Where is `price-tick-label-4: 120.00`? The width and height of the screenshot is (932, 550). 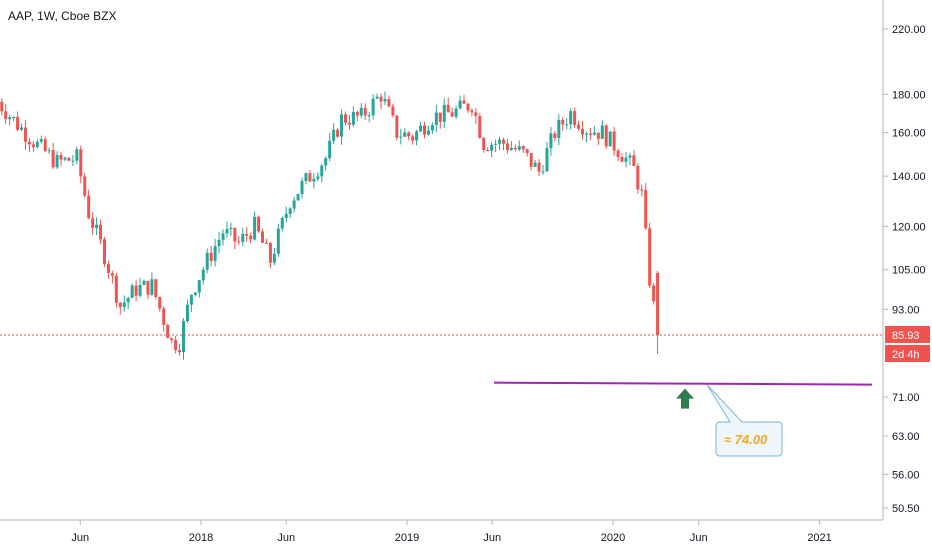 price-tick-label-4: 120.00 is located at coordinates (909, 227).